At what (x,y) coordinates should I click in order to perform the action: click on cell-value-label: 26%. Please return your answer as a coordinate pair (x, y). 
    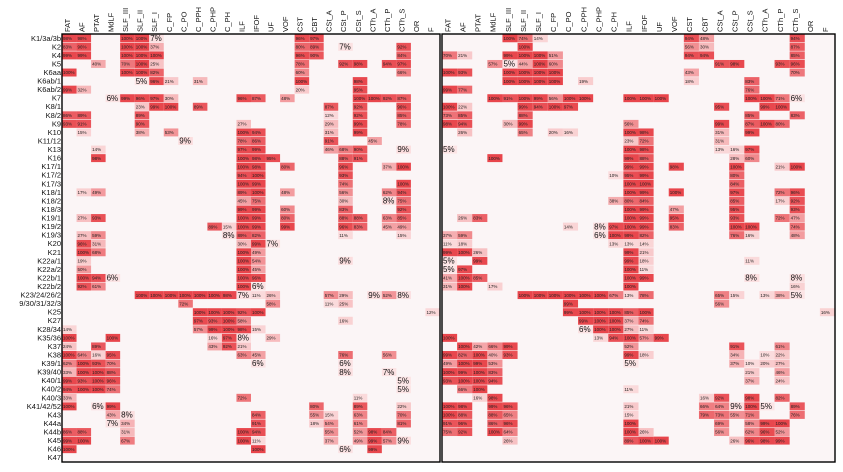
    Looking at the image, I should click on (507, 440).